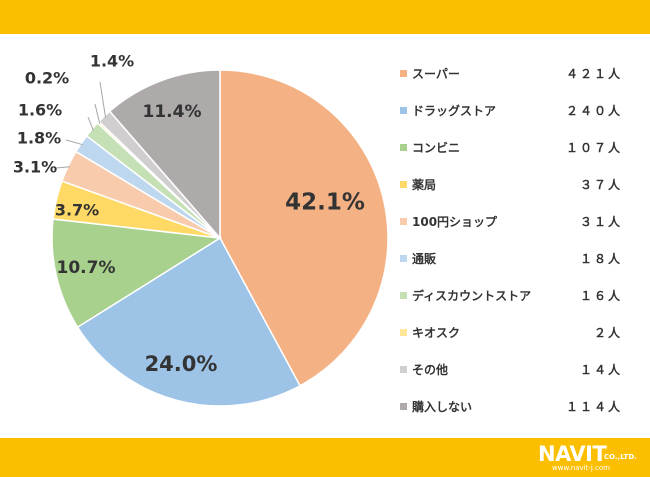 The image size is (650, 477). What do you see at coordinates (472, 296) in the screenshot?
I see `legend-label: ディスカウントストア` at bounding box center [472, 296].